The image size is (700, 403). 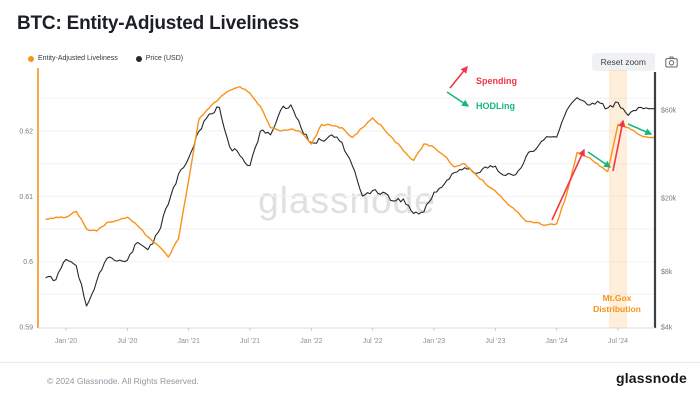 I want to click on x-axis-tick-label: Jan '23, so click(x=434, y=341).